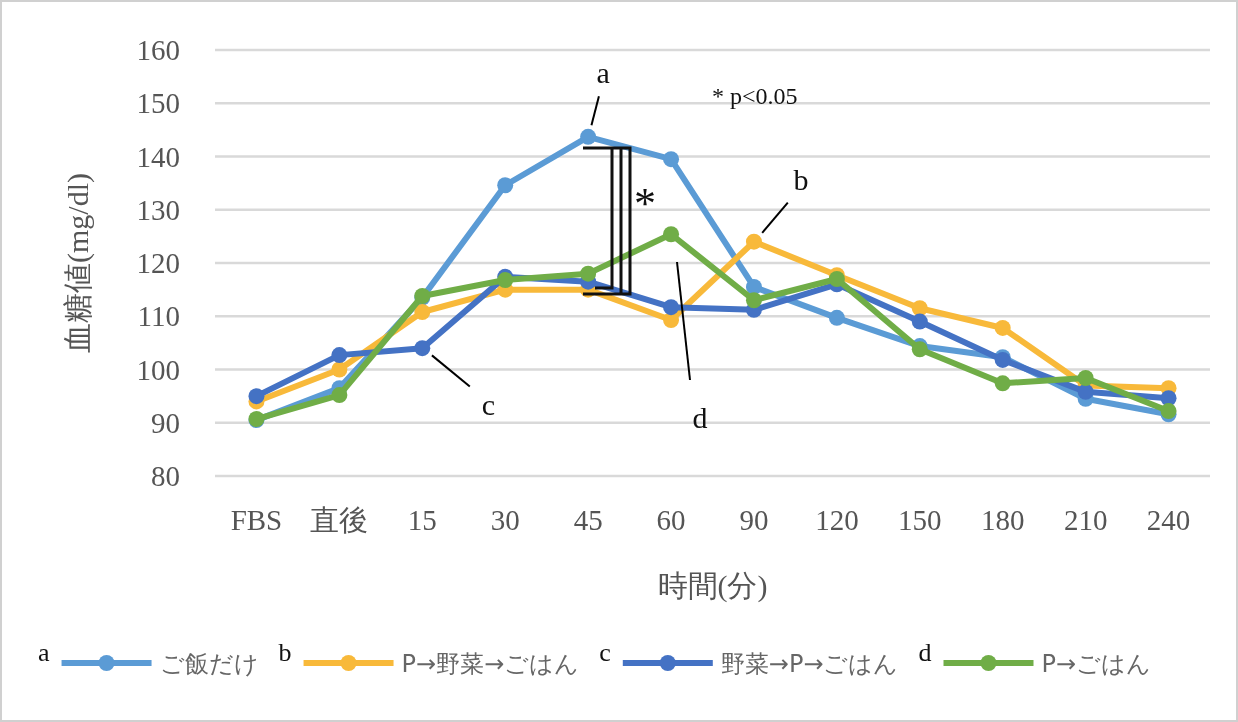 The width and height of the screenshot is (1238, 722). Describe the element at coordinates (158, 156) in the screenshot. I see `y-tick-label: 140` at that location.